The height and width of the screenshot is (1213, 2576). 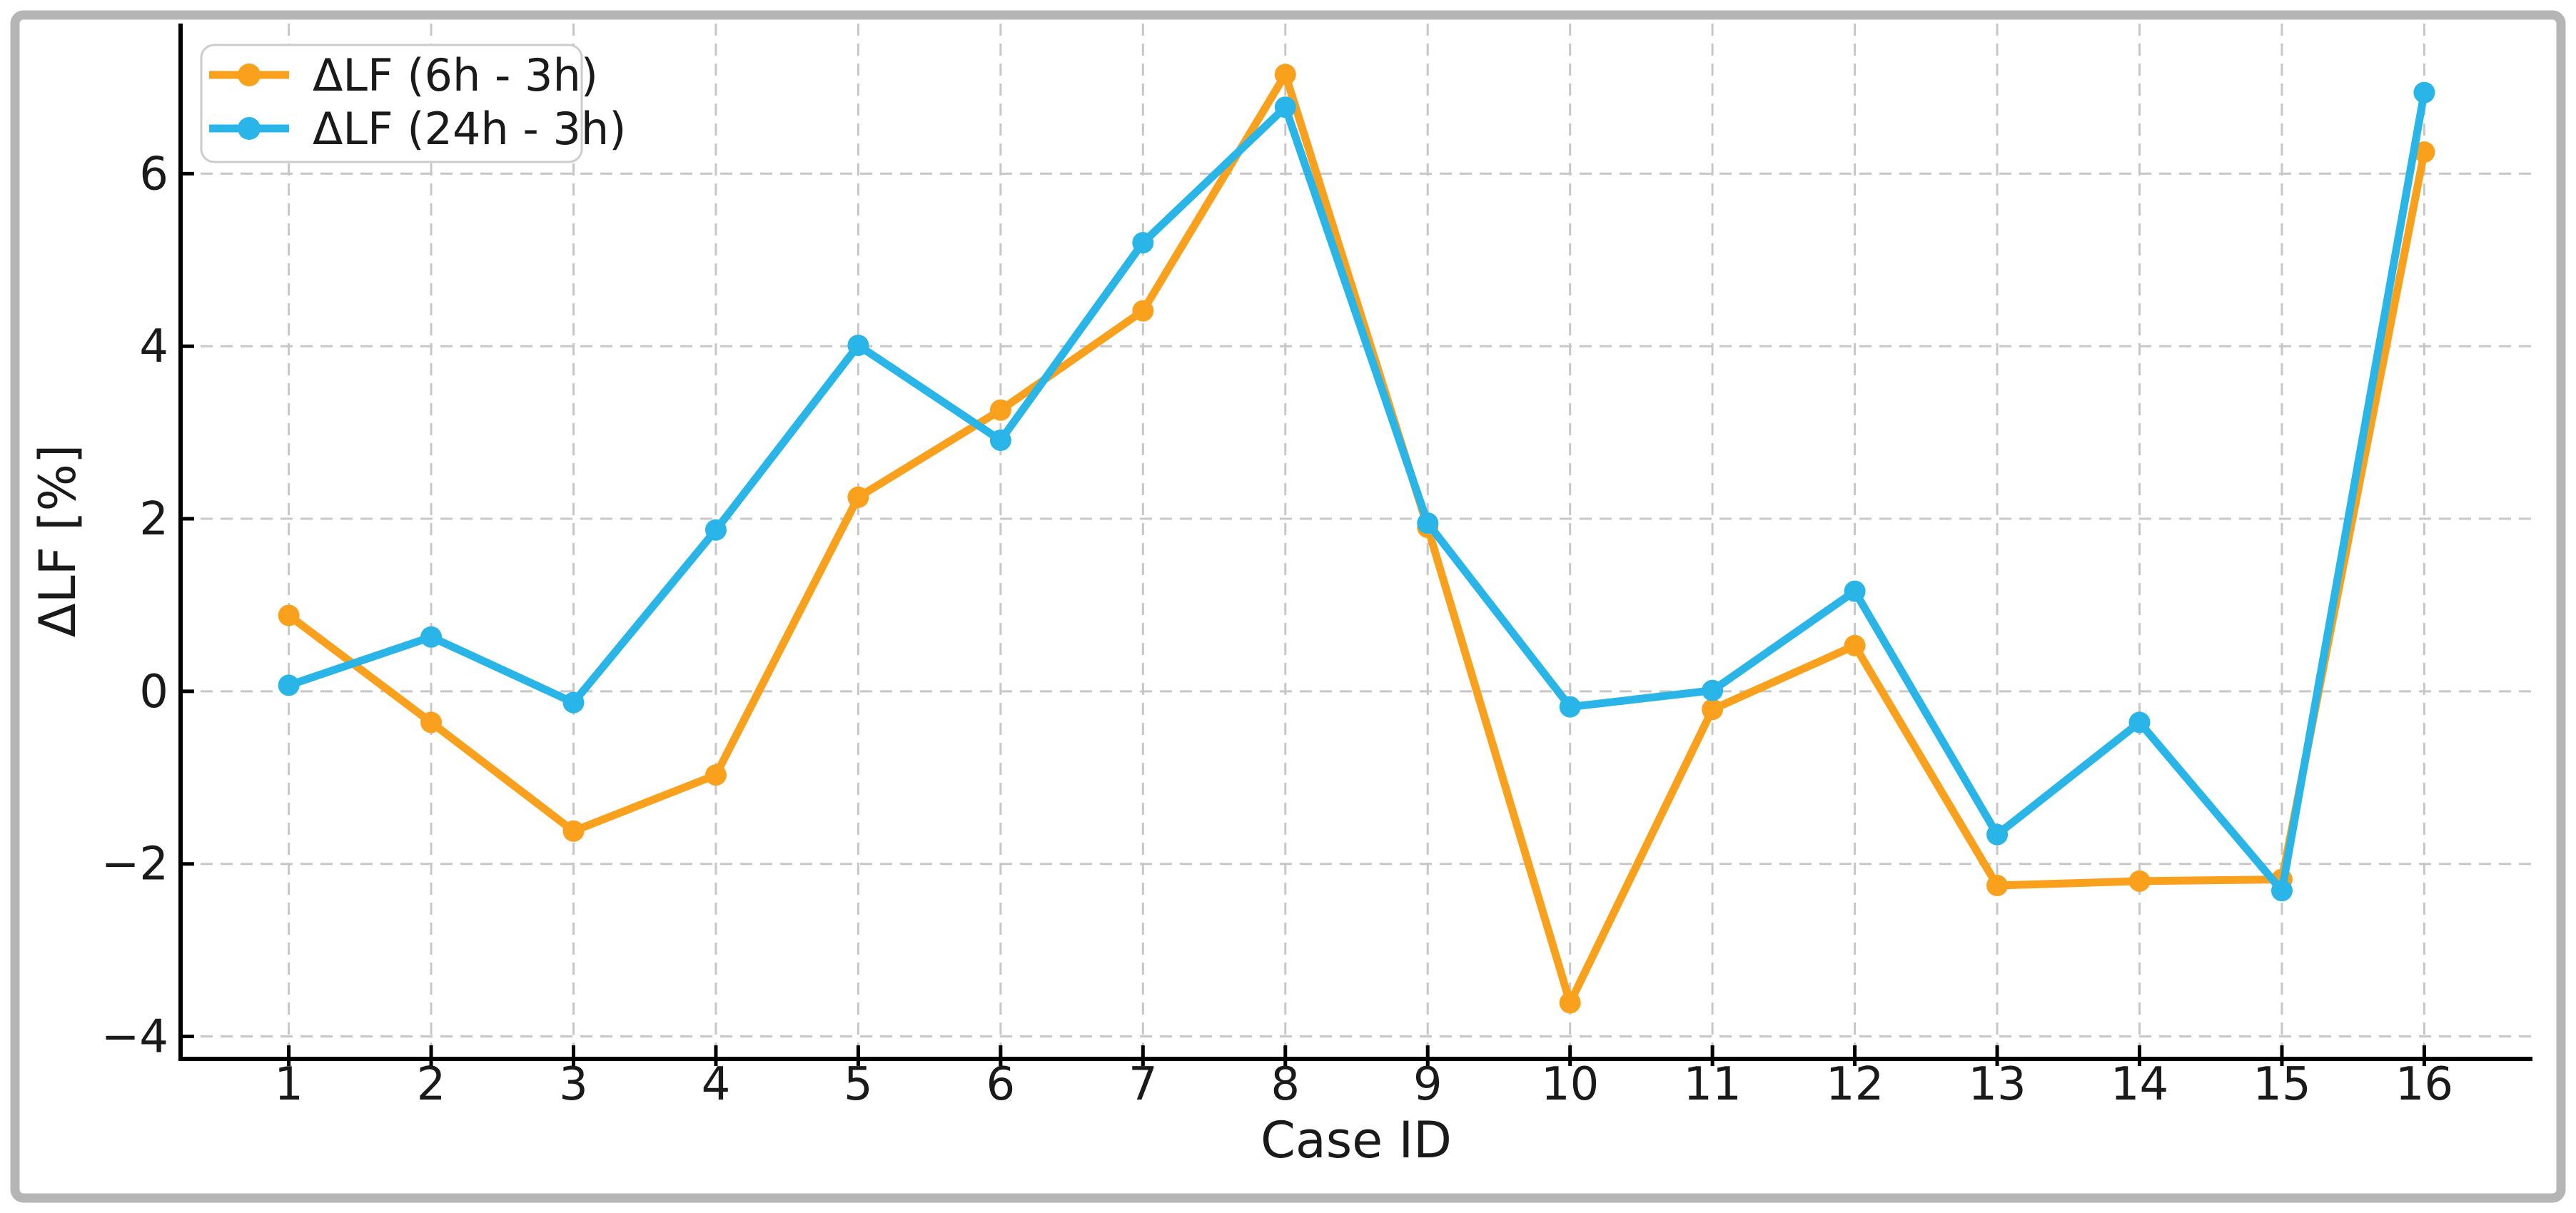 I want to click on x-tick-label: 7, so click(x=1143, y=1084).